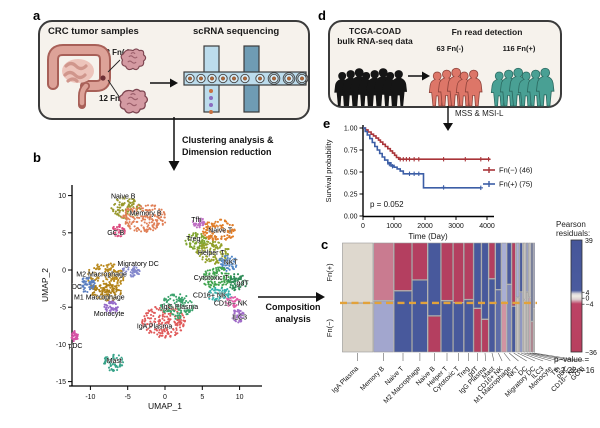 Image resolution: width=600 pixels, height=428 pixels. What do you see at coordinates (351, 151) in the screenshot?
I see `svg-text: 0.75` at bounding box center [351, 151].